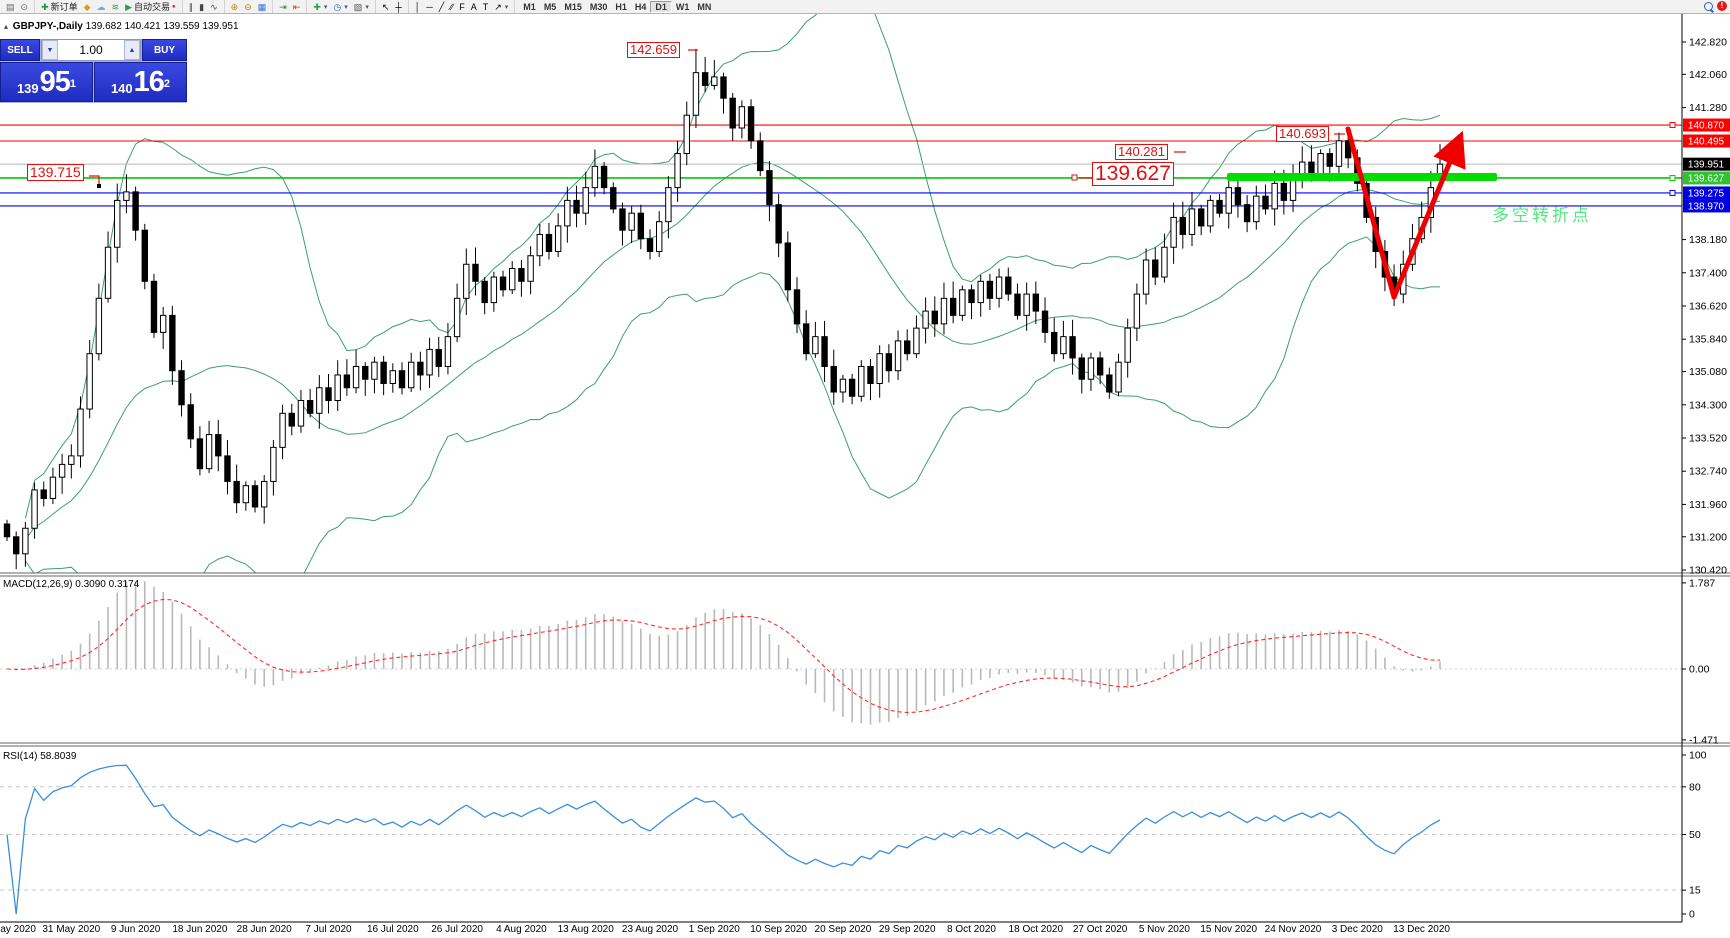  What do you see at coordinates (682, 6) in the screenshot?
I see `timeframe-w1: W1` at bounding box center [682, 6].